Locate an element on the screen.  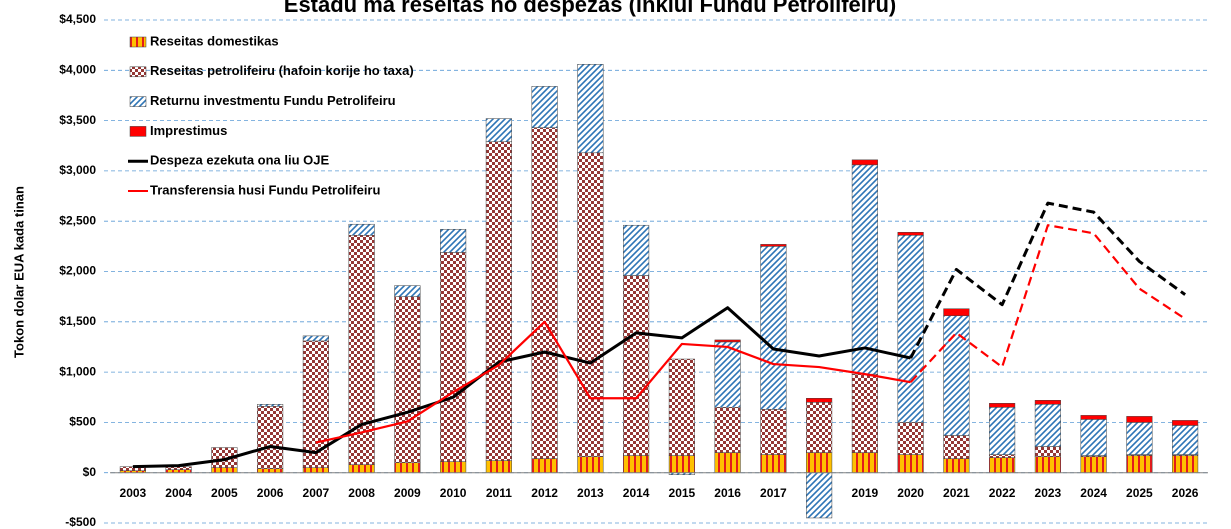
x-tick-label: 2016 is located at coordinates (727, 493).